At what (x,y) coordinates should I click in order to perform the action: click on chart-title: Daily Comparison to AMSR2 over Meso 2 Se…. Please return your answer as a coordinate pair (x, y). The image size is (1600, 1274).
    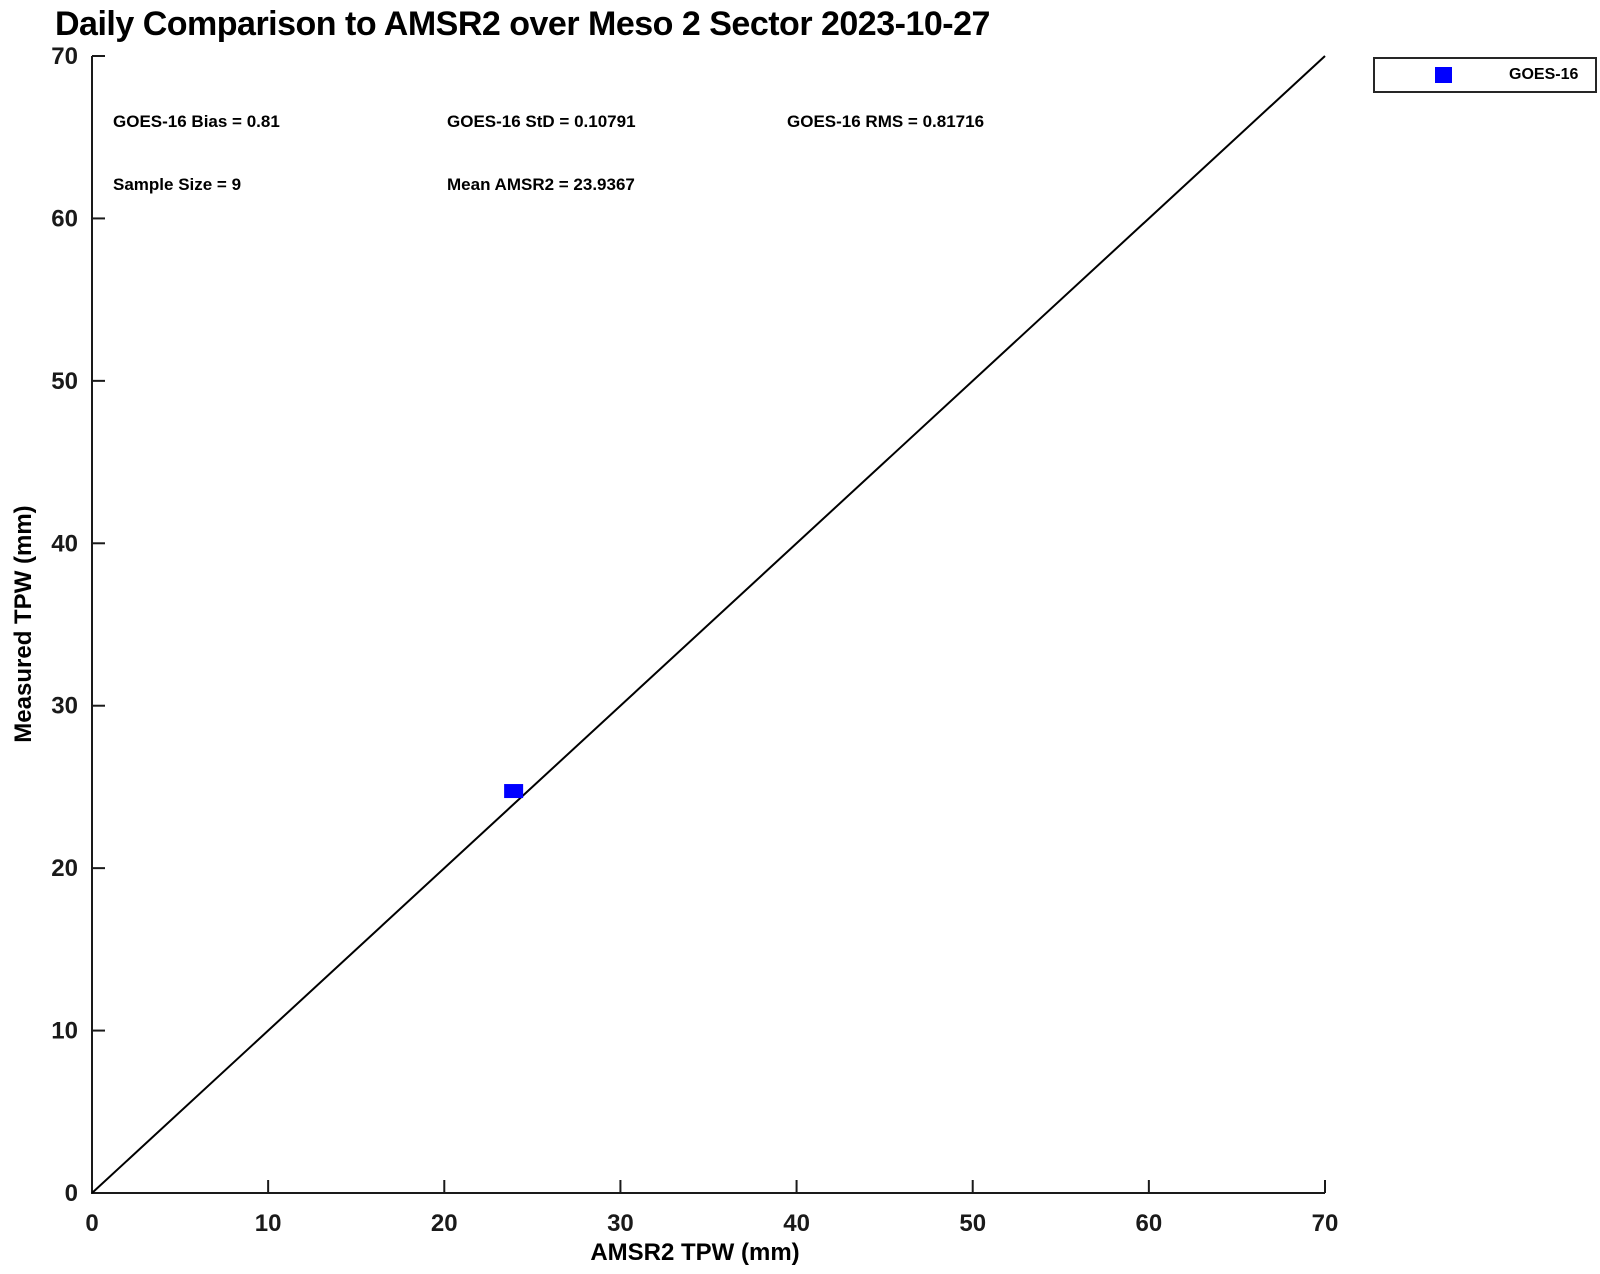
    Looking at the image, I should click on (522, 24).